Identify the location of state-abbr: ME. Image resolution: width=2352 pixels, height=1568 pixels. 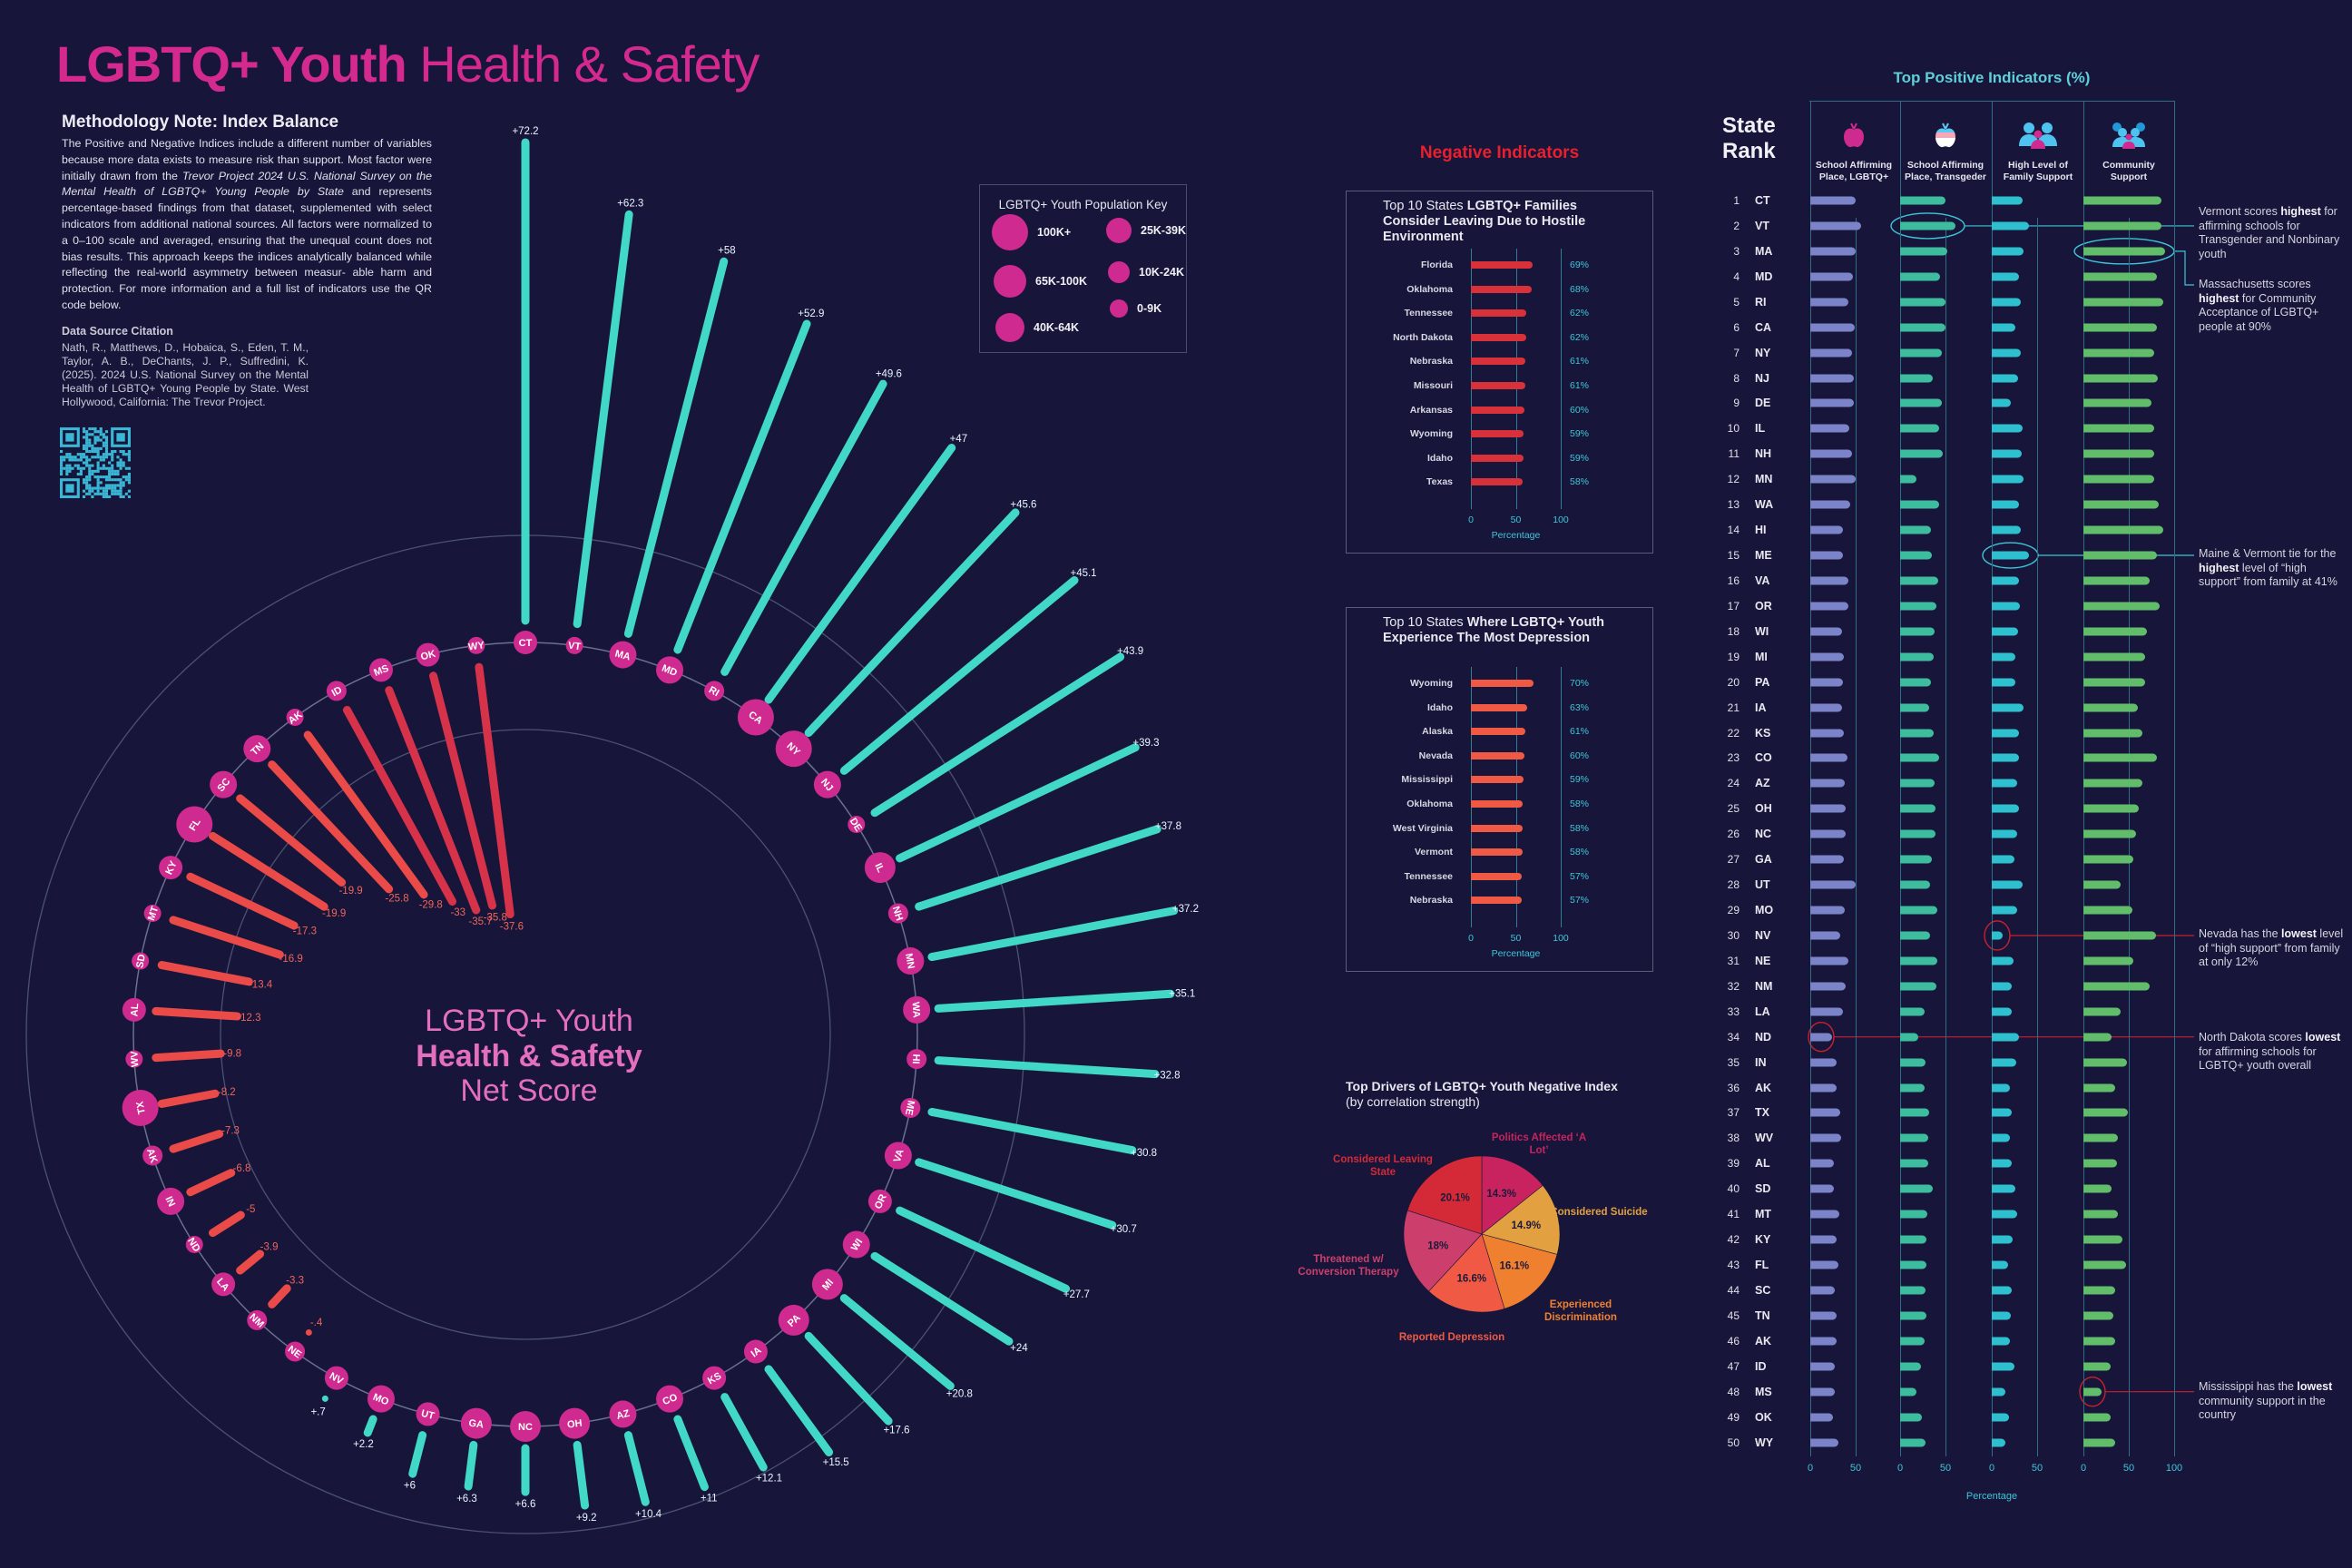
(909, 1108).